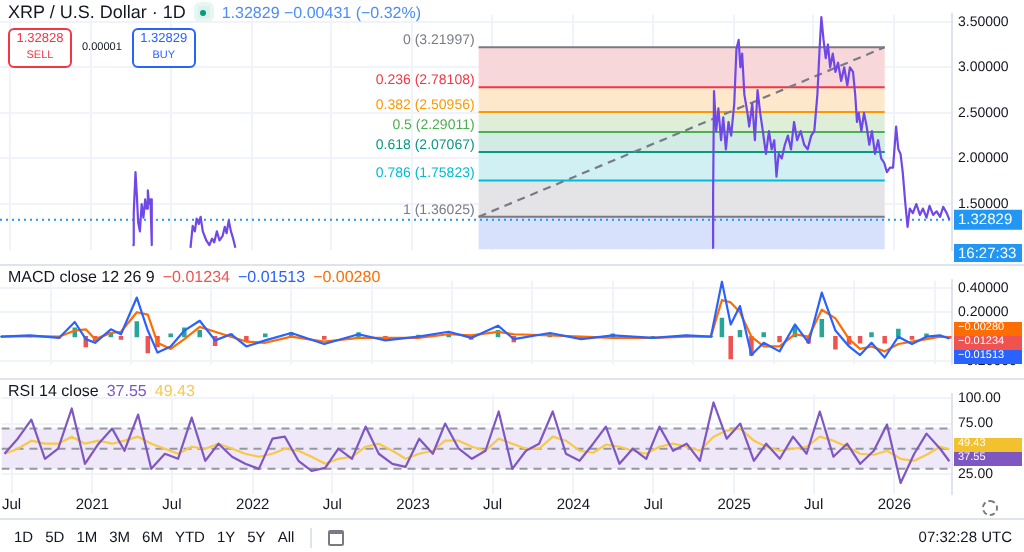 The height and width of the screenshot is (552, 1024). I want to click on chart-subtitle: 1.32829 −0.00431 (−0.32%), so click(321, 12).